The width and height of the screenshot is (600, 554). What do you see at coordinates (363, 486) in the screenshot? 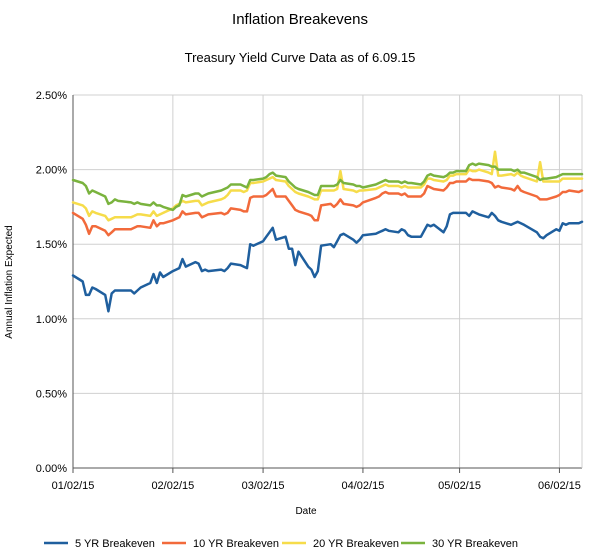
I see `x-tick-label: 04/02/15` at bounding box center [363, 486].